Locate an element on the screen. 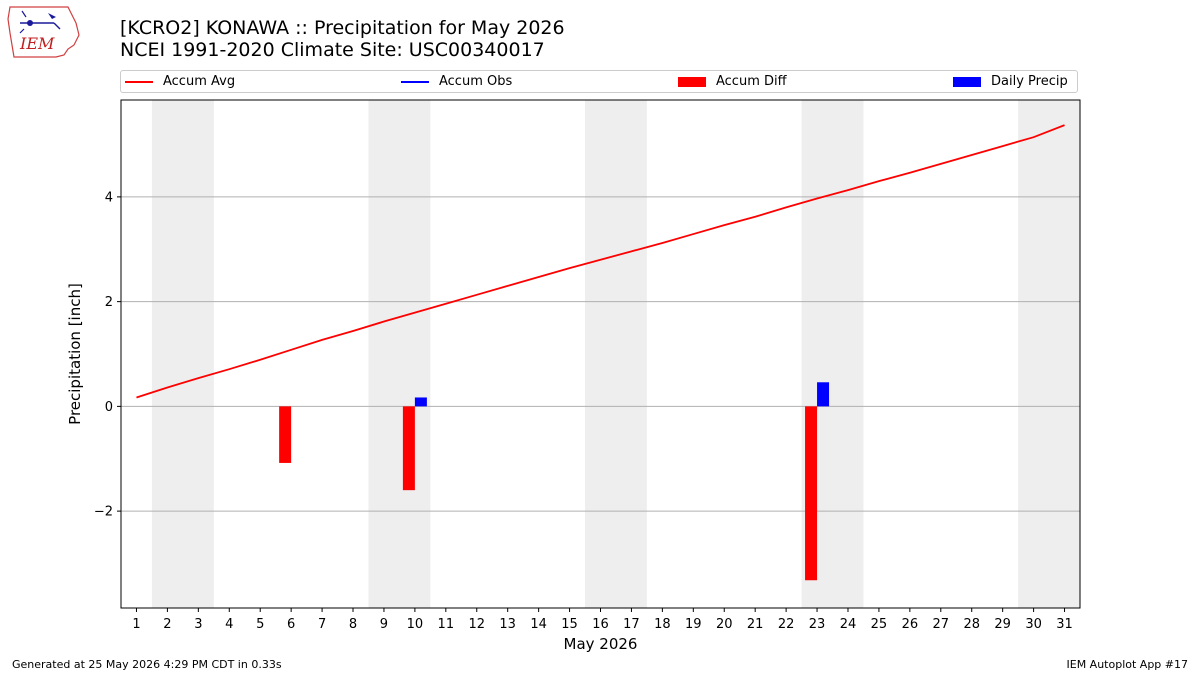  y-tick-label-0: 0 is located at coordinates (109, 407).